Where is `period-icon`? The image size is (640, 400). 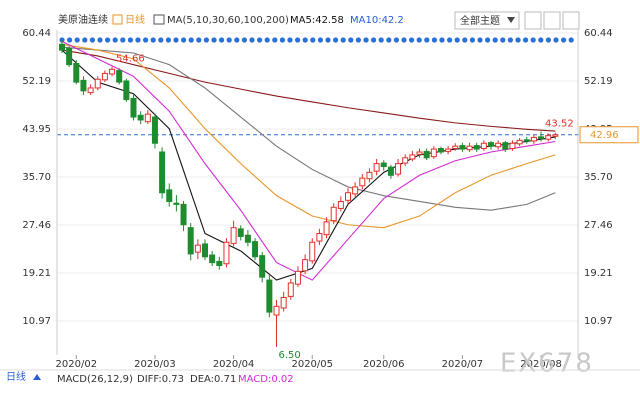
period-icon is located at coordinates (117, 19).